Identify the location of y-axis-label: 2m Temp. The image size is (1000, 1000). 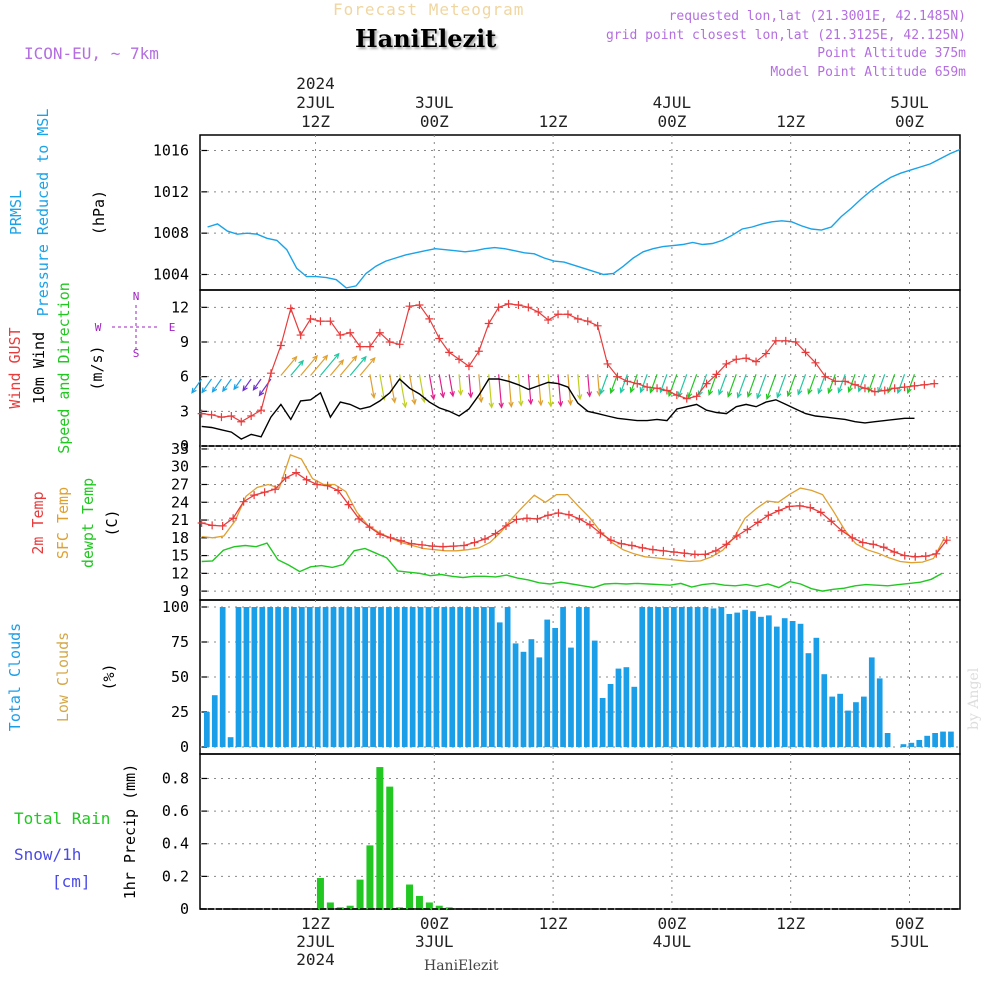
(38, 522).